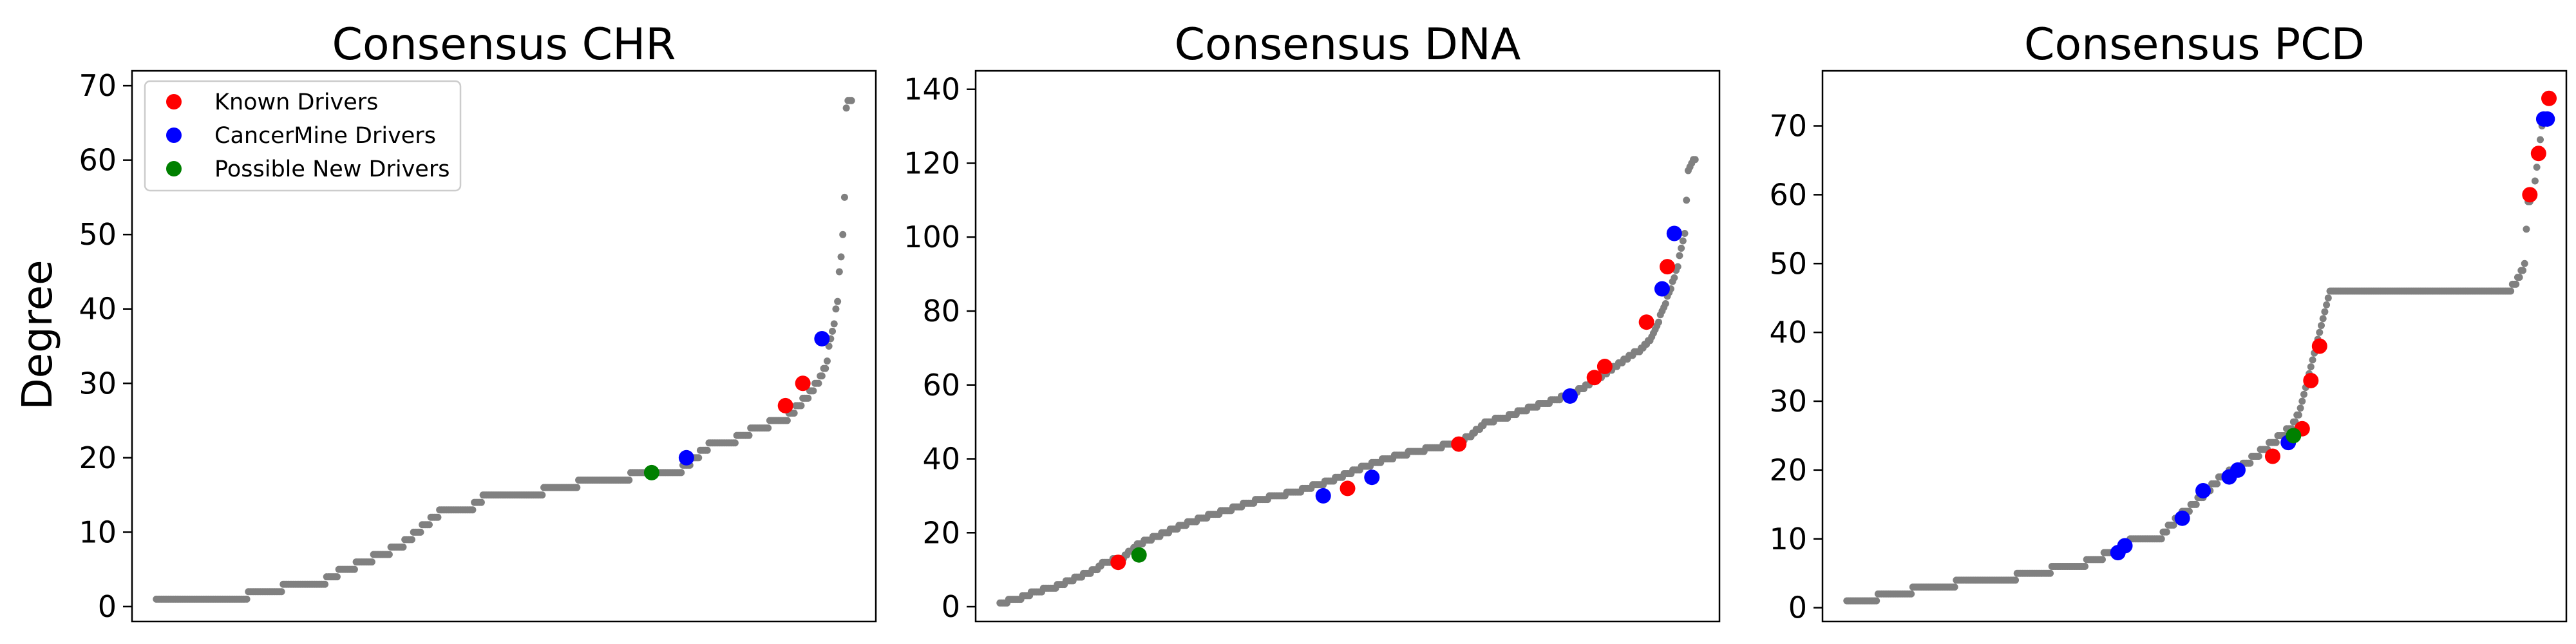  Describe the element at coordinates (932, 89) in the screenshot. I see `y-tick-label: 140` at that location.